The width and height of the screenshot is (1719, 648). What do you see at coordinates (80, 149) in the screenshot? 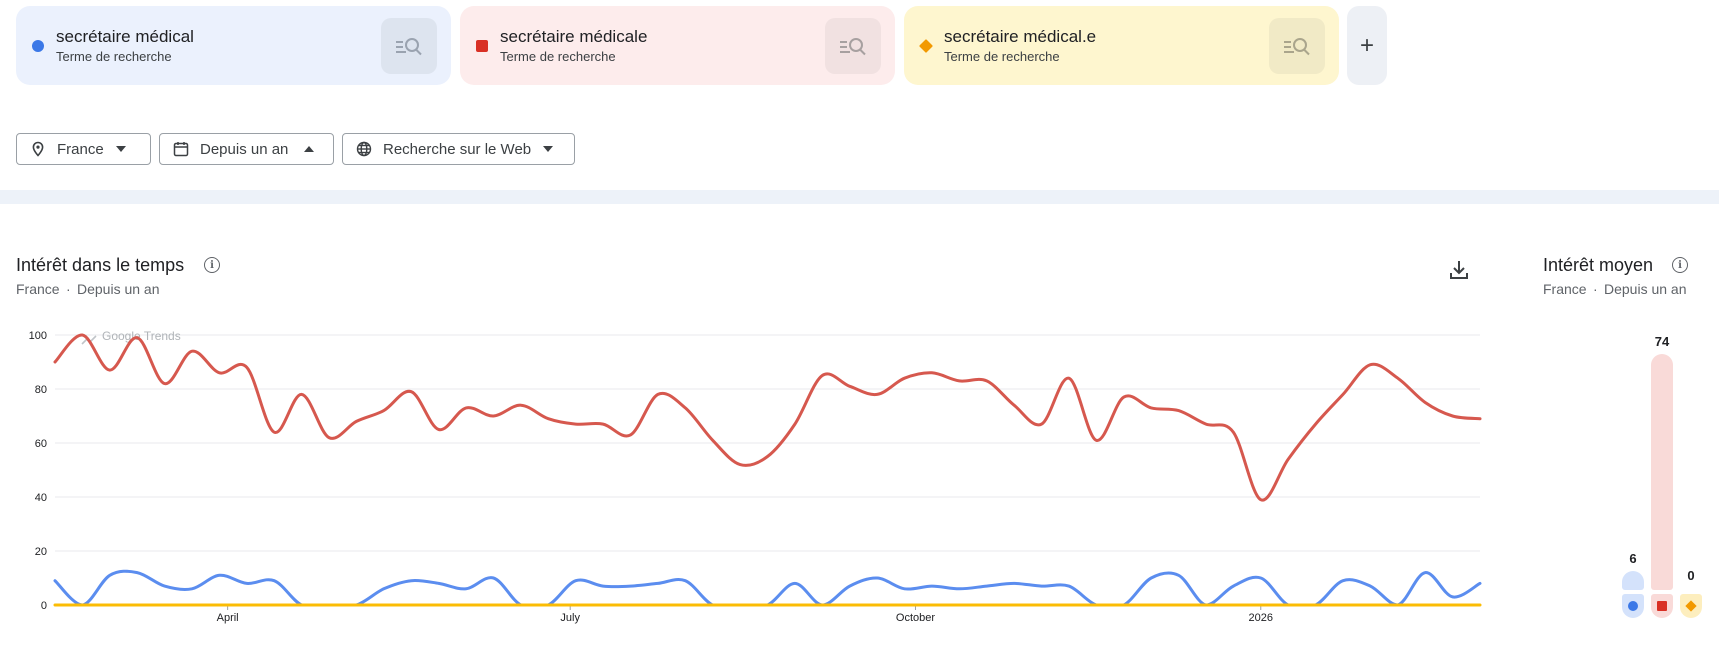
I see `location-filter-label: France` at bounding box center [80, 149].